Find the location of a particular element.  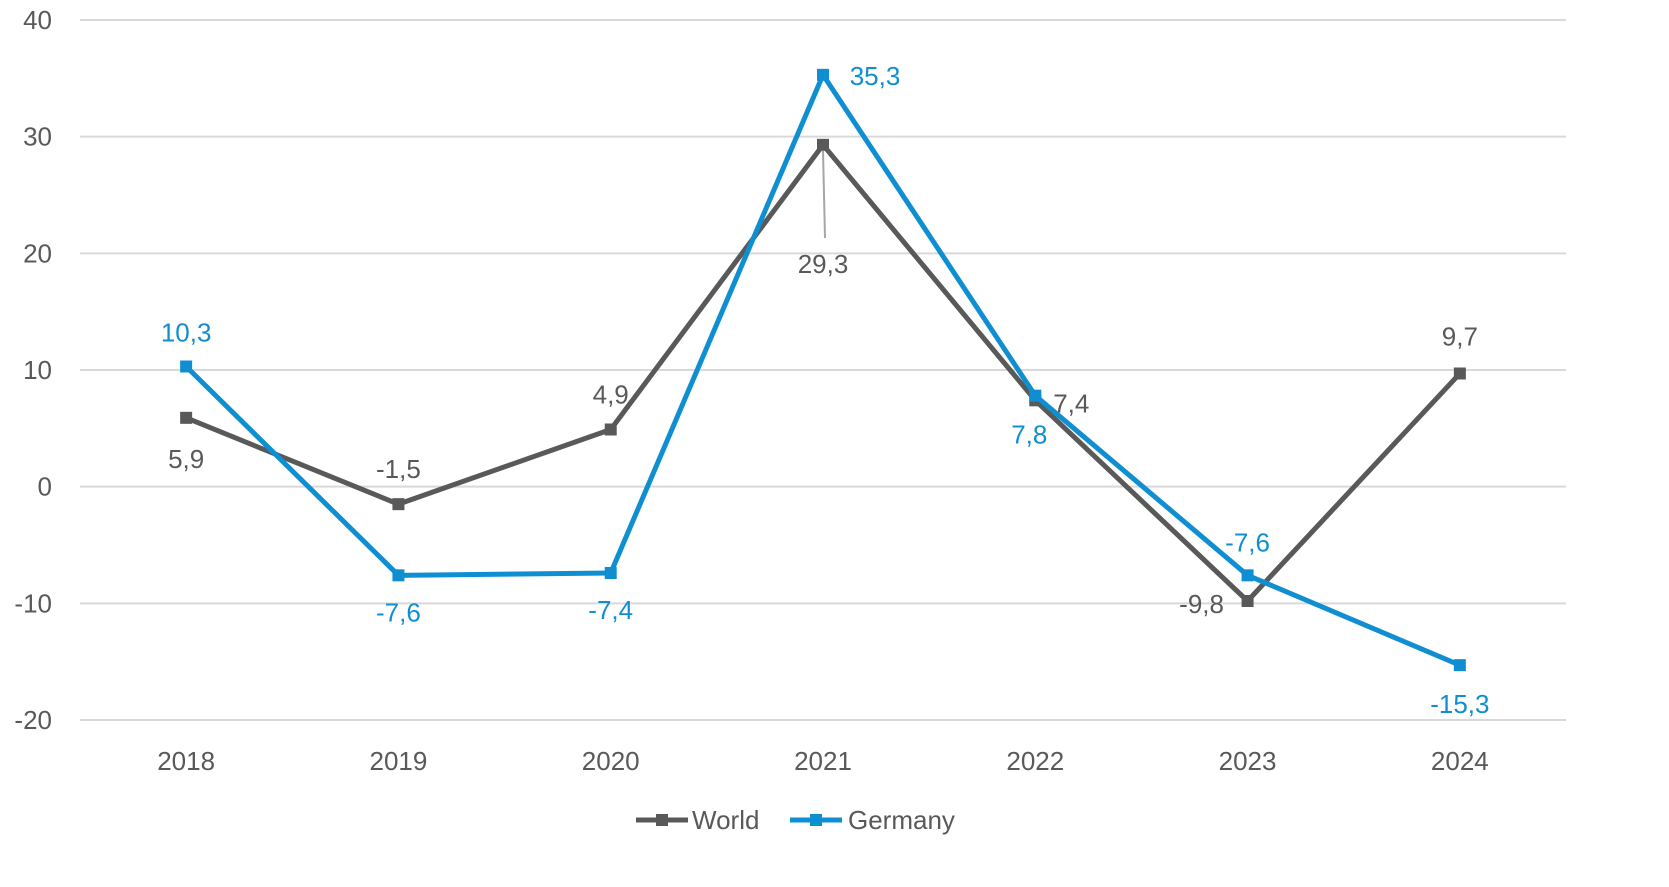

data-label-world: 9,7 is located at coordinates (1460, 337).